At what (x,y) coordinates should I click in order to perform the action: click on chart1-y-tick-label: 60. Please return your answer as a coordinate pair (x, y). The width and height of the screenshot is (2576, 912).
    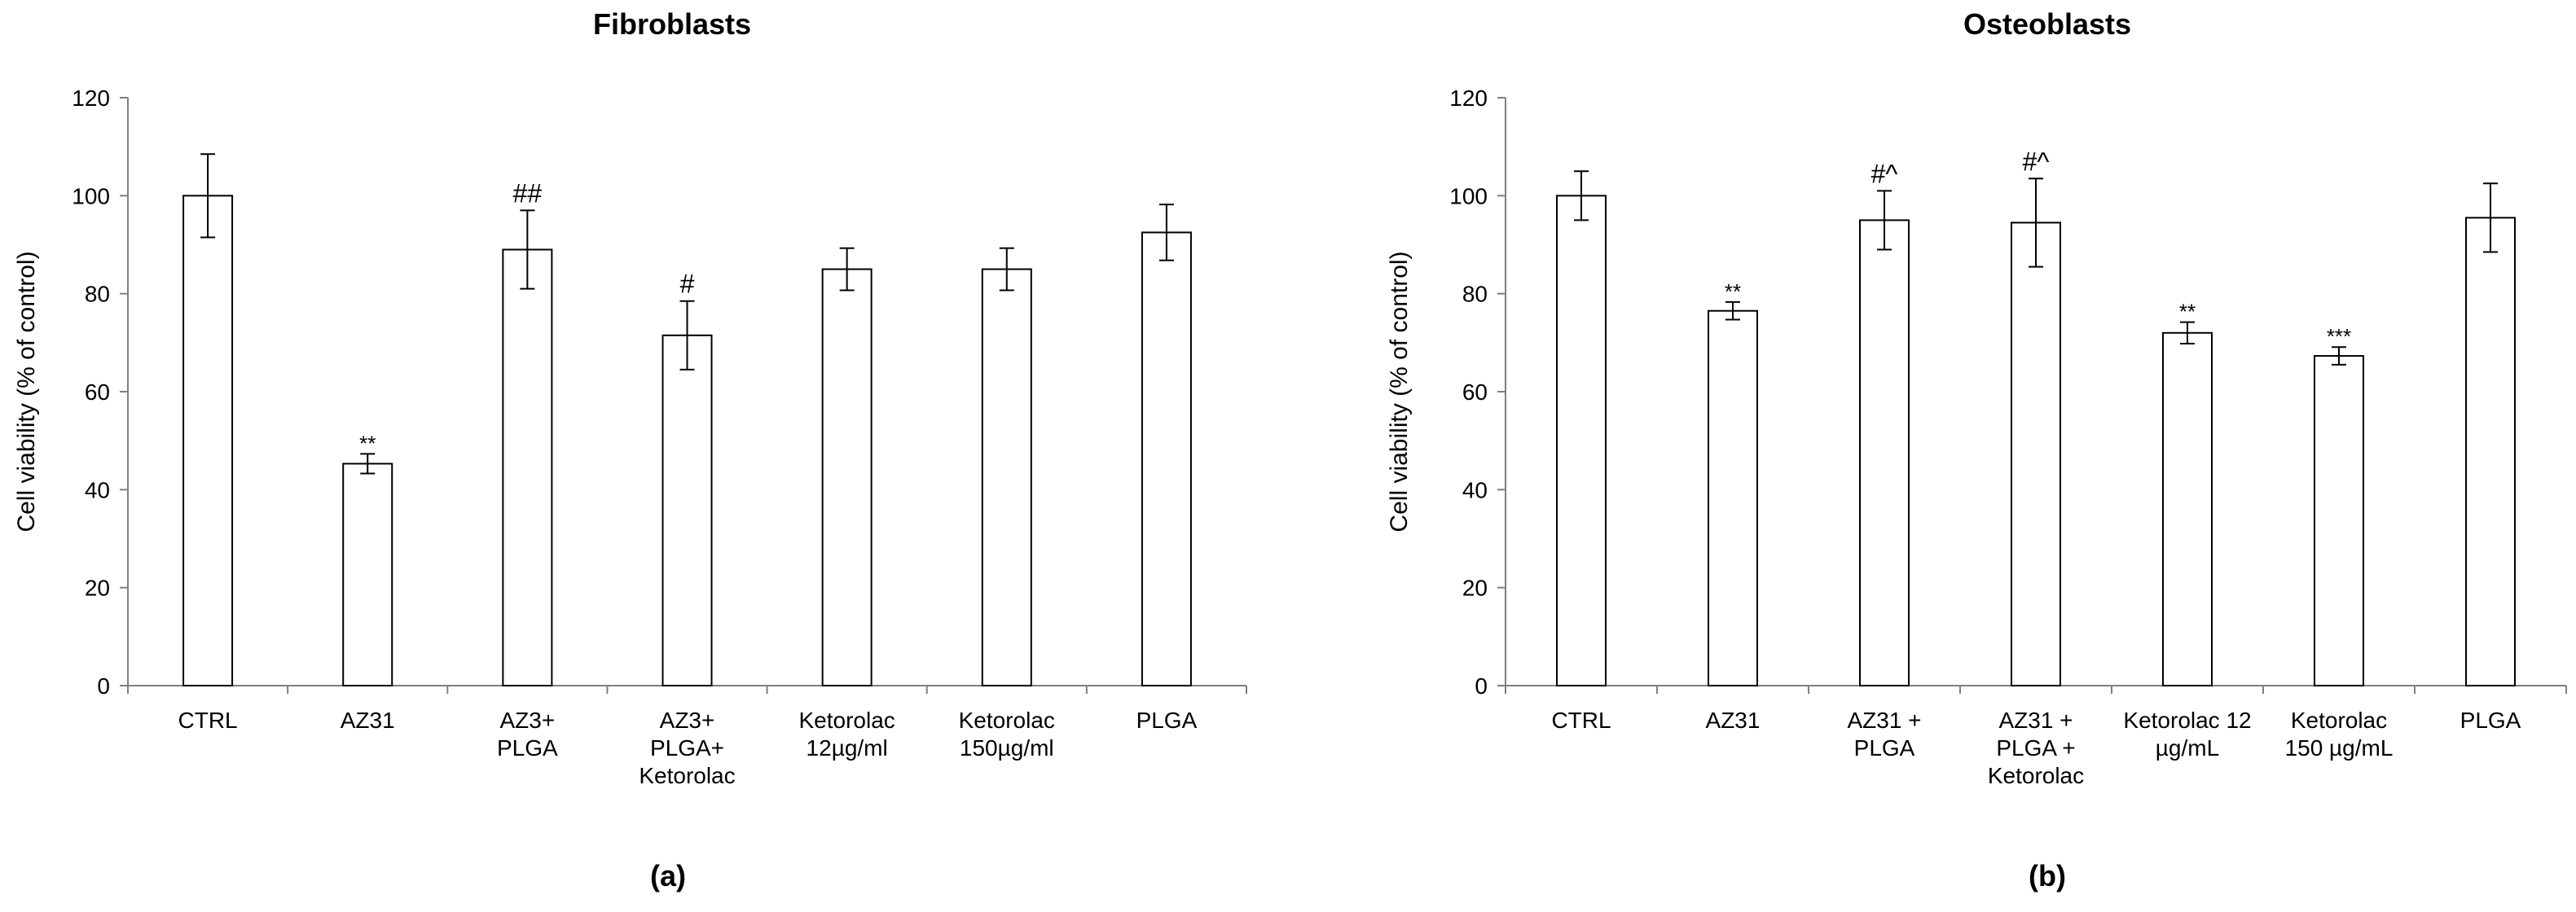
    Looking at the image, I should click on (97, 392).